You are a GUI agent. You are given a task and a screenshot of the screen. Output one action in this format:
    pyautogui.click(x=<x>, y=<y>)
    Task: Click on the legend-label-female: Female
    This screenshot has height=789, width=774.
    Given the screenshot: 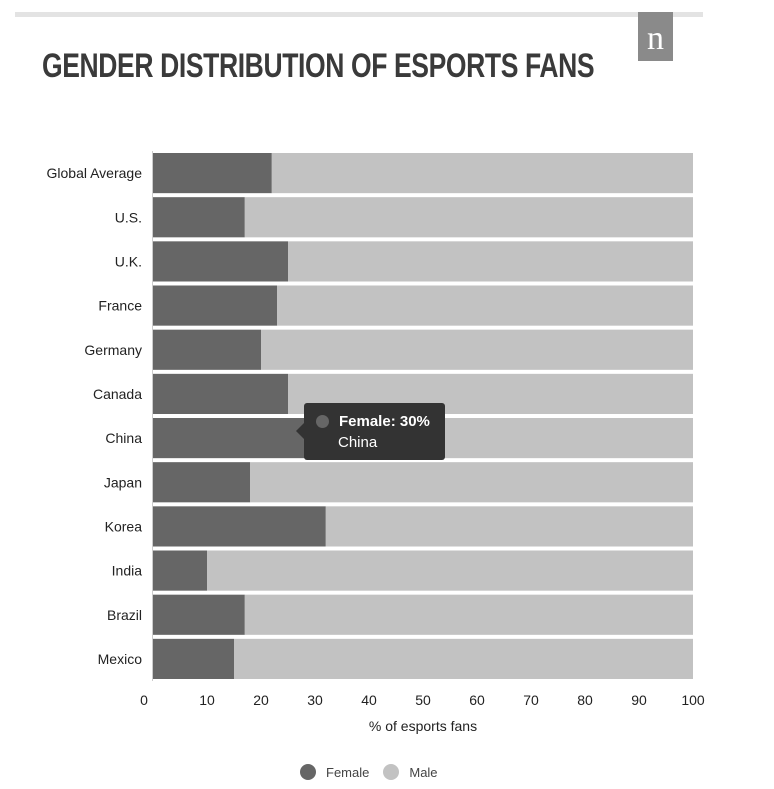 What is the action you would take?
    pyautogui.click(x=348, y=772)
    